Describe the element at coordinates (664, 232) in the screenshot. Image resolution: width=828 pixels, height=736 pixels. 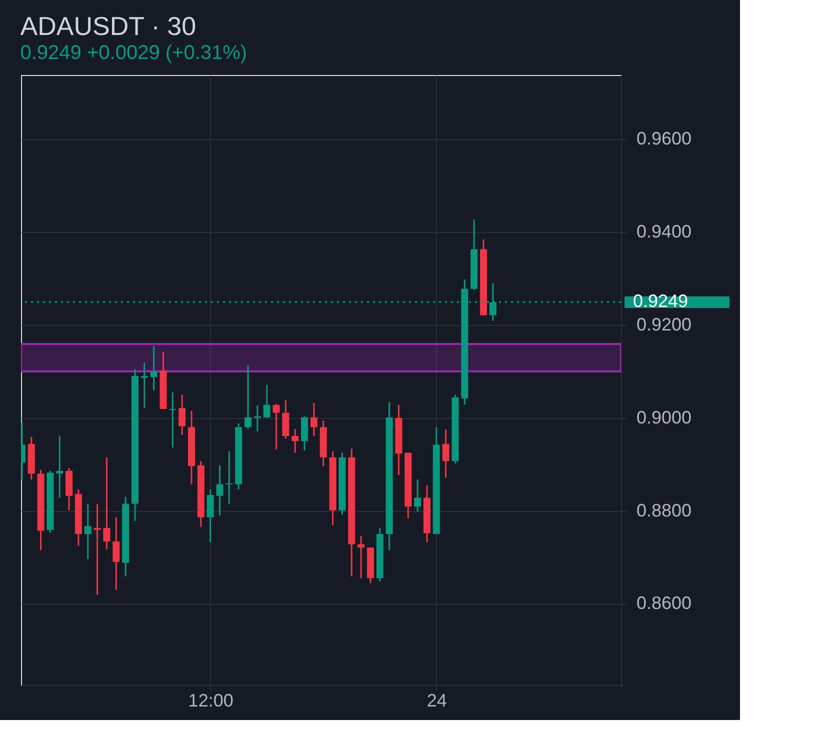
I see `y-tick-label: 0.9400` at that location.